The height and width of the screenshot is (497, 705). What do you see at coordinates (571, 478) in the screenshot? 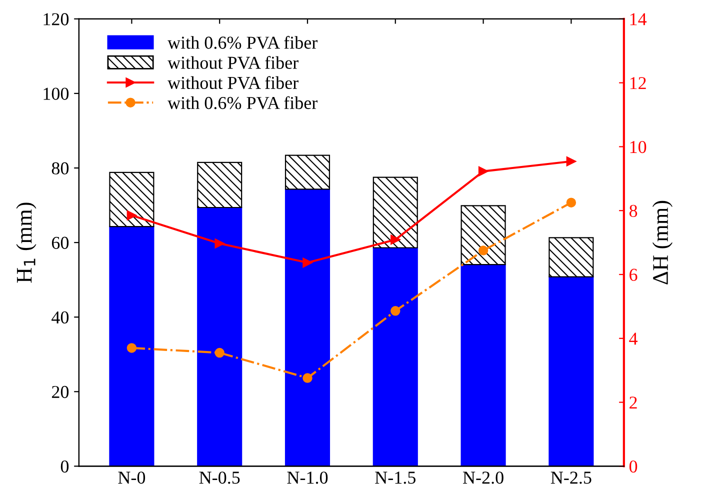
I see `x-tick-label: N-2.5` at bounding box center [571, 478].